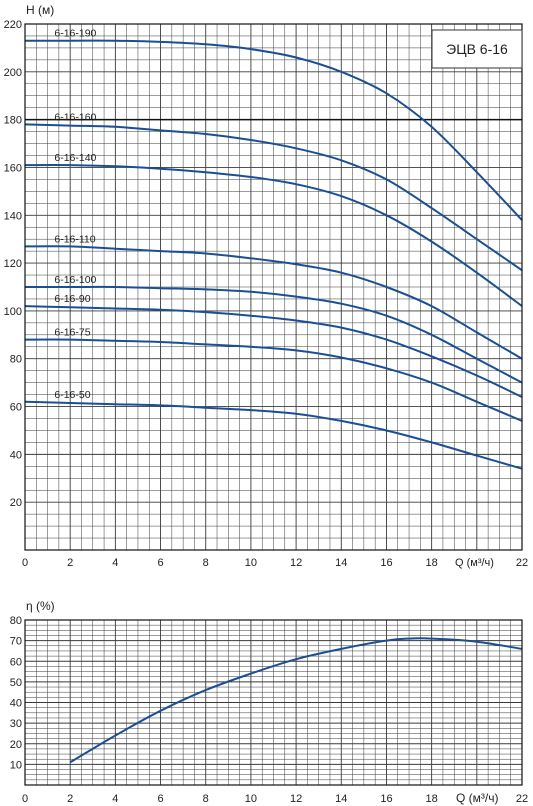 Image resolution: width=533 pixels, height=806 pixels. I want to click on chart-title: ЭЦВ 6-16, so click(477, 49).